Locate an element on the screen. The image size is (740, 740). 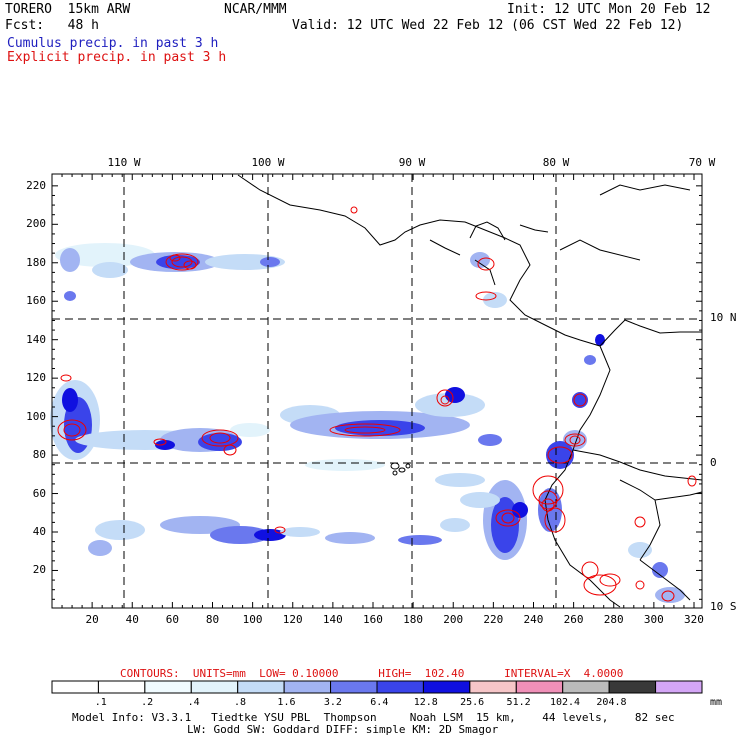
colorbar-units: mm is located at coordinates (716, 702).